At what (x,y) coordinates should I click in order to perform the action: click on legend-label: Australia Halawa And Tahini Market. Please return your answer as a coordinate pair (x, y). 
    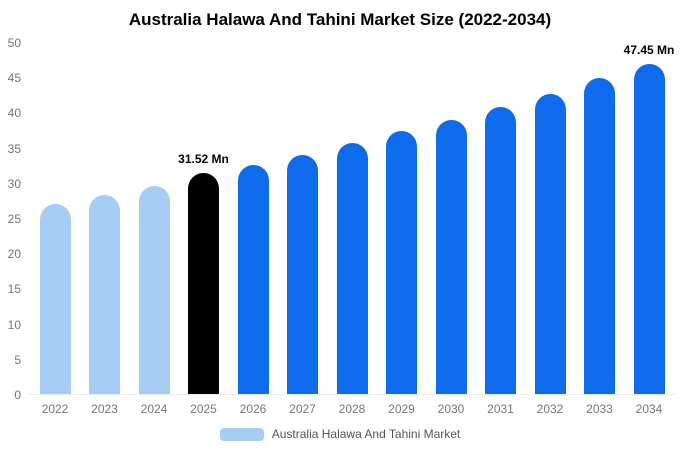
    Looking at the image, I should click on (366, 434).